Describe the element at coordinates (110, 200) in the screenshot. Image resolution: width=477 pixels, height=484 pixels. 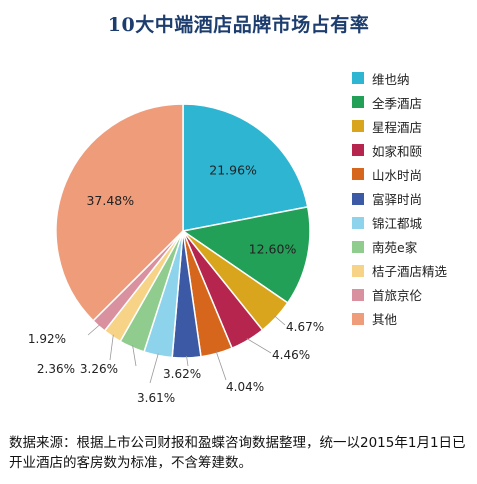
I see `slice-value-label-11: 37.48%` at that location.